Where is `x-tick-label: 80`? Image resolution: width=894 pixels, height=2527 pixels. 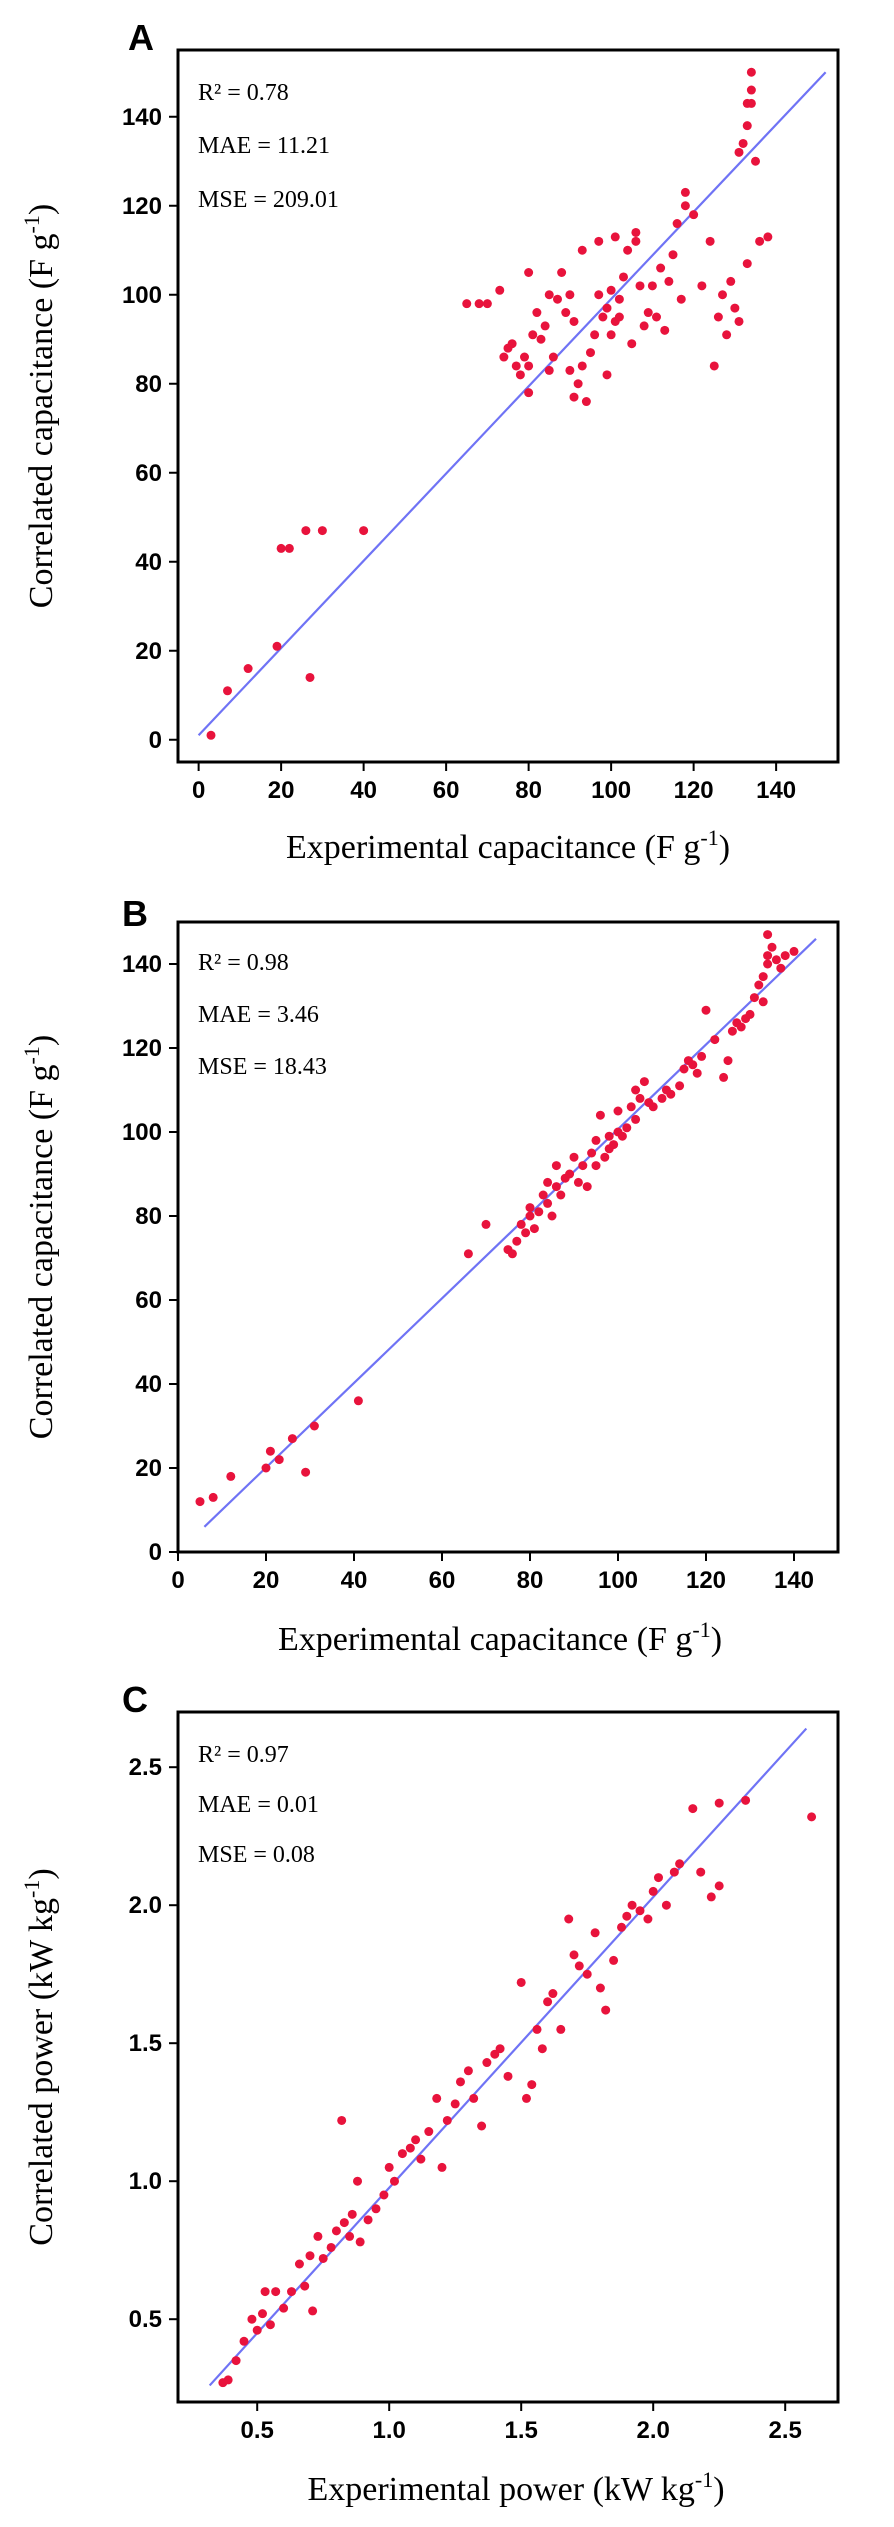
x-tick-label: 80 is located at coordinates (528, 790).